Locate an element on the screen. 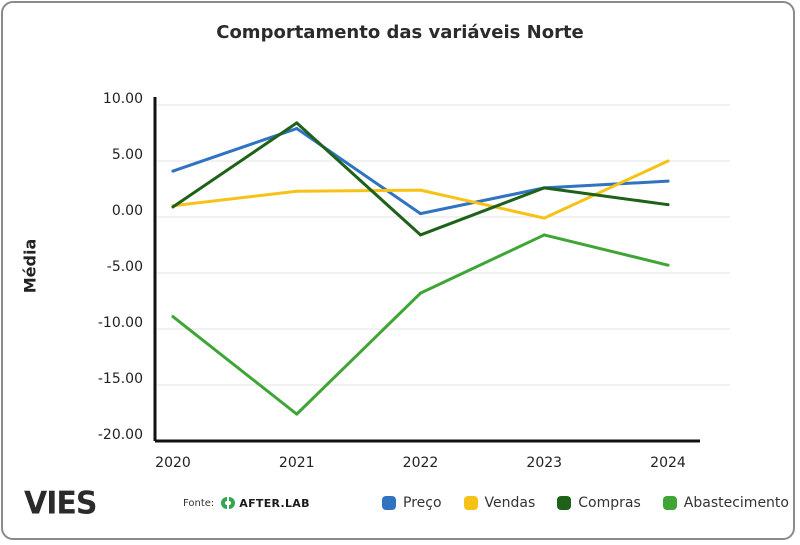  legend-label: Abastecimento is located at coordinates (736, 503).